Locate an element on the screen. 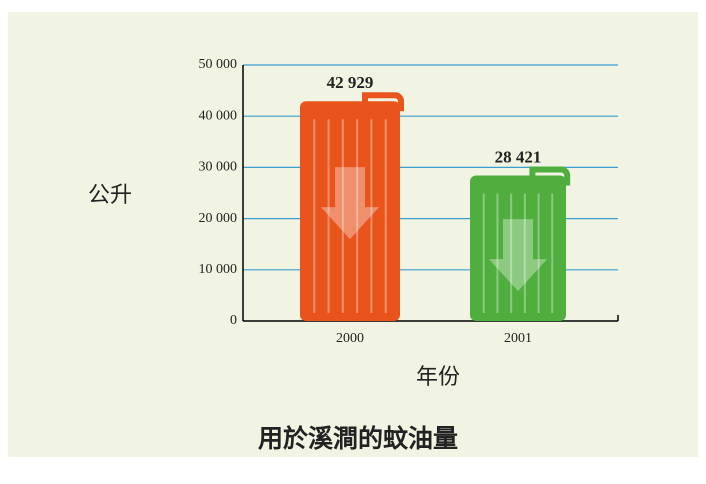 This screenshot has width=706, height=484. x-tick-label: 2000 is located at coordinates (350, 338).